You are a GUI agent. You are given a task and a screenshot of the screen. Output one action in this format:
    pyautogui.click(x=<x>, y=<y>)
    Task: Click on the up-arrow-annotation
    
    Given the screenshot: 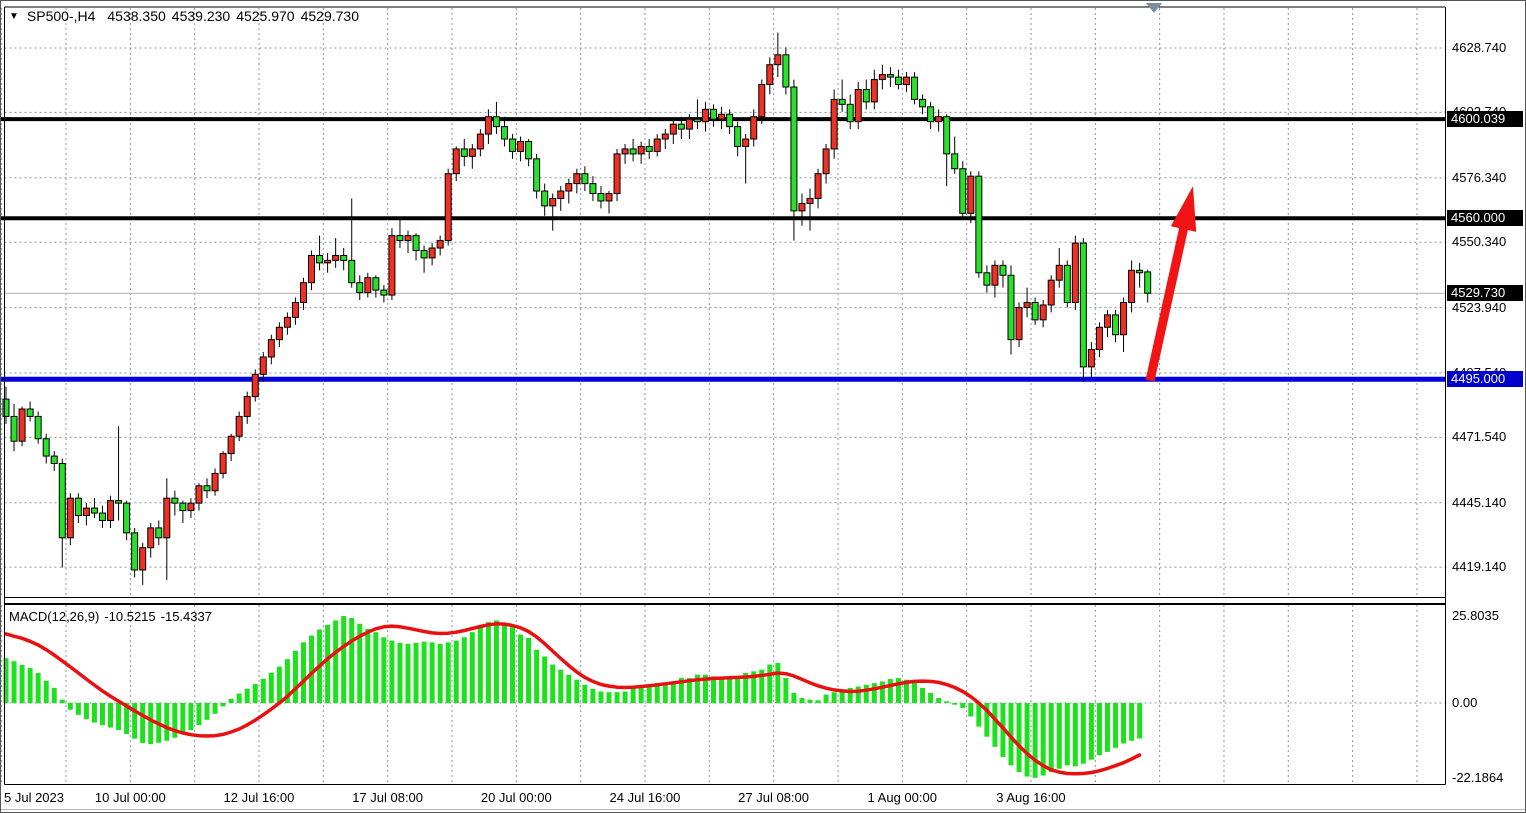 What is the action you would take?
    pyautogui.click(x=1171, y=284)
    